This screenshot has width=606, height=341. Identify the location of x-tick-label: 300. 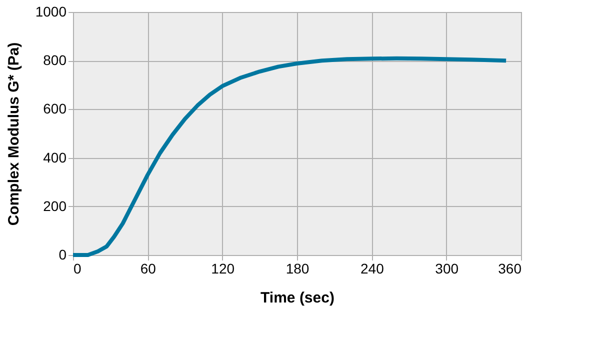
(447, 268).